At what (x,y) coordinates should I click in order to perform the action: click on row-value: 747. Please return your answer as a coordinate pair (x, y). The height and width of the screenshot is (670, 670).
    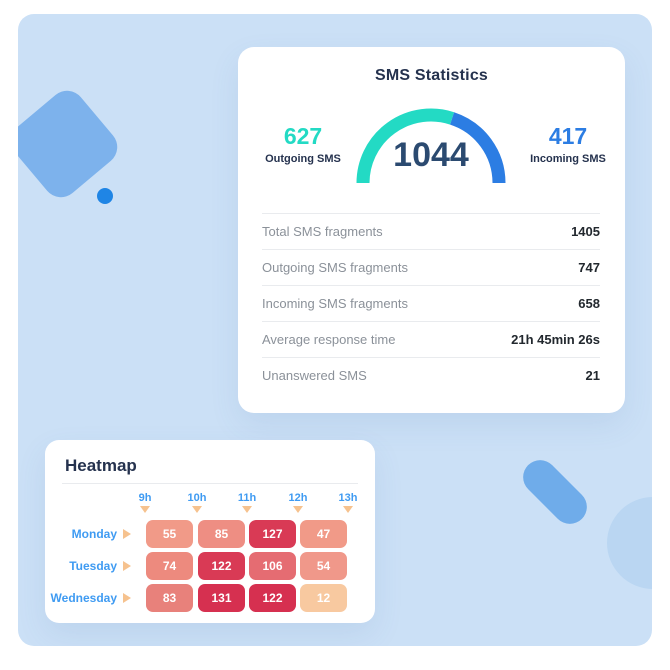
    Looking at the image, I should click on (589, 267).